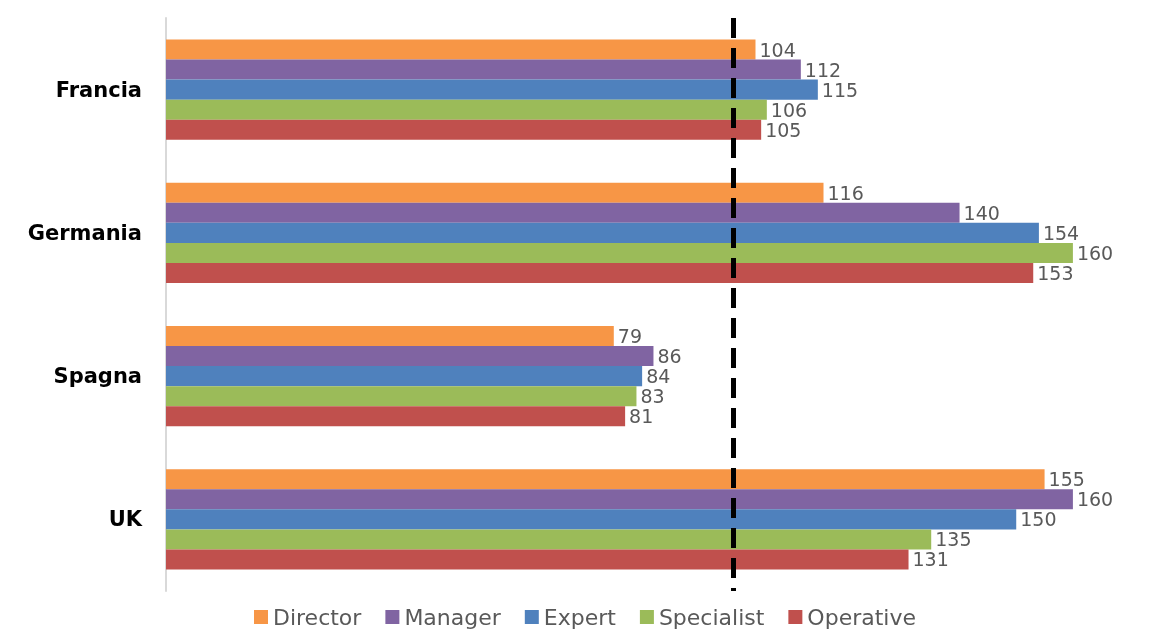 The width and height of the screenshot is (1170, 635). I want to click on data-label: 86, so click(669, 356).